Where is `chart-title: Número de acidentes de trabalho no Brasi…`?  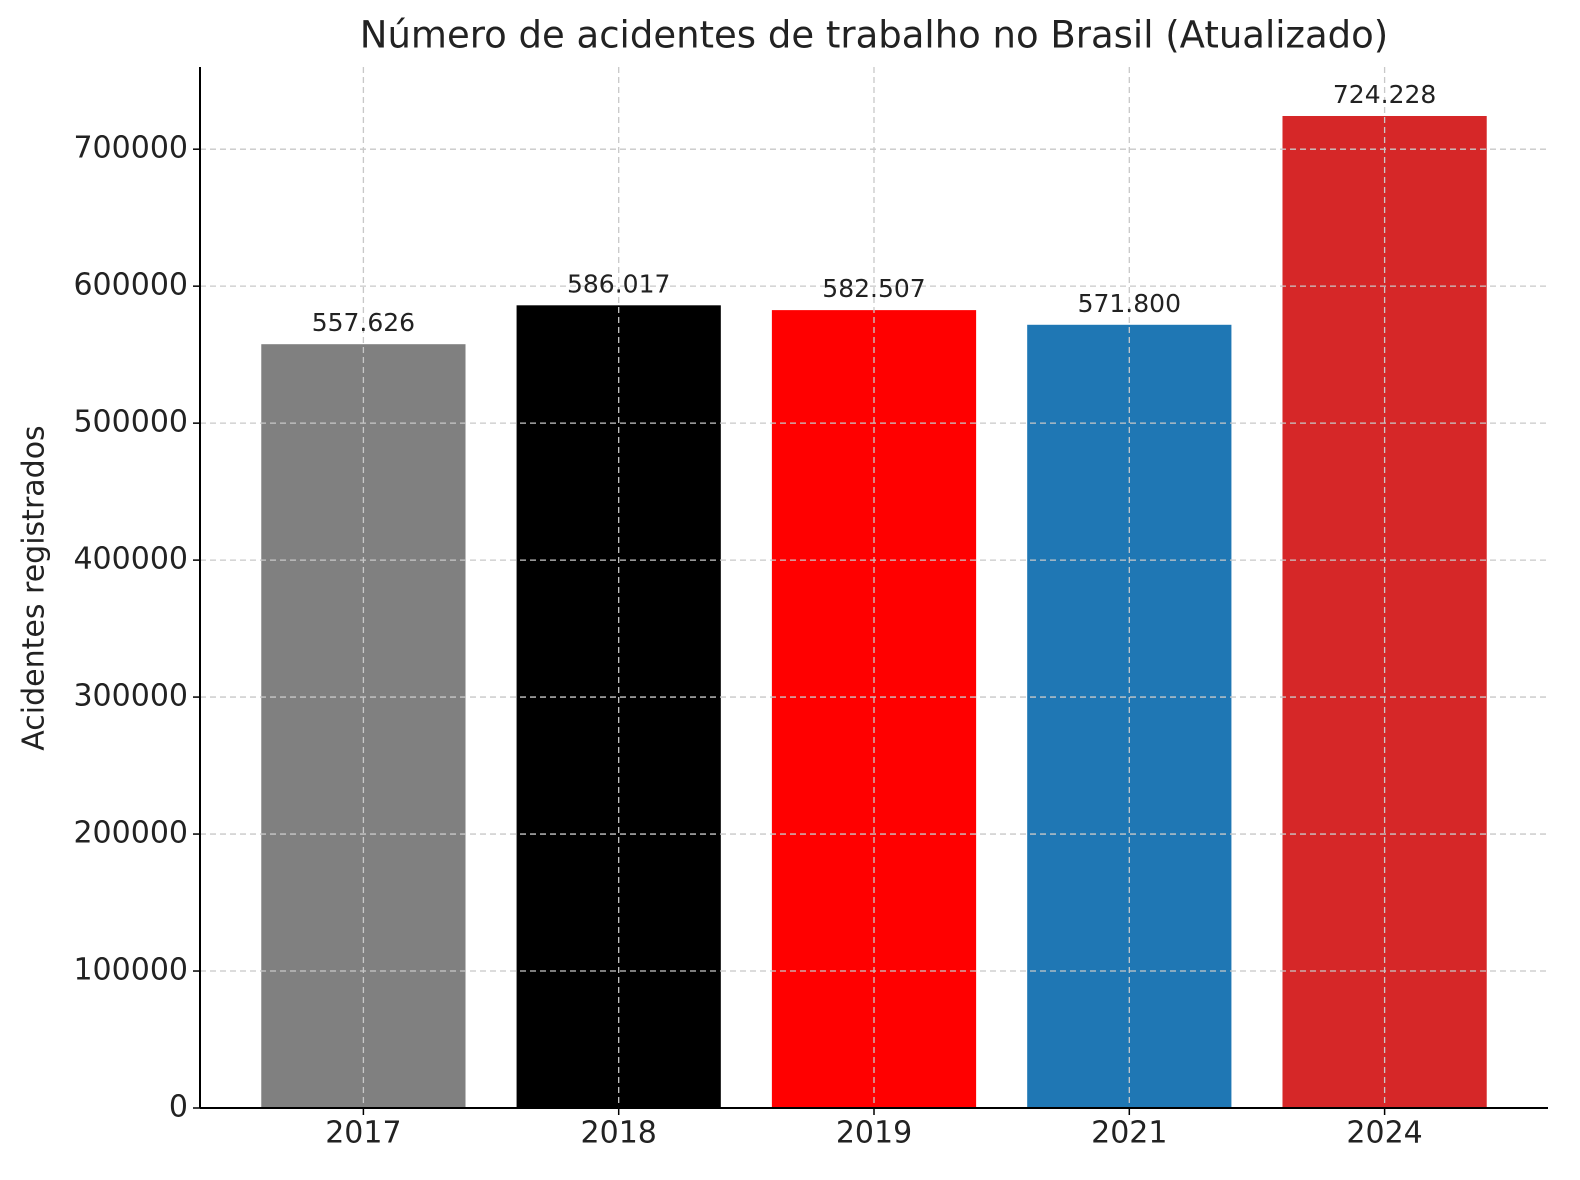 chart-title: Número de acidentes de trabalho no Brasi… is located at coordinates (874, 35).